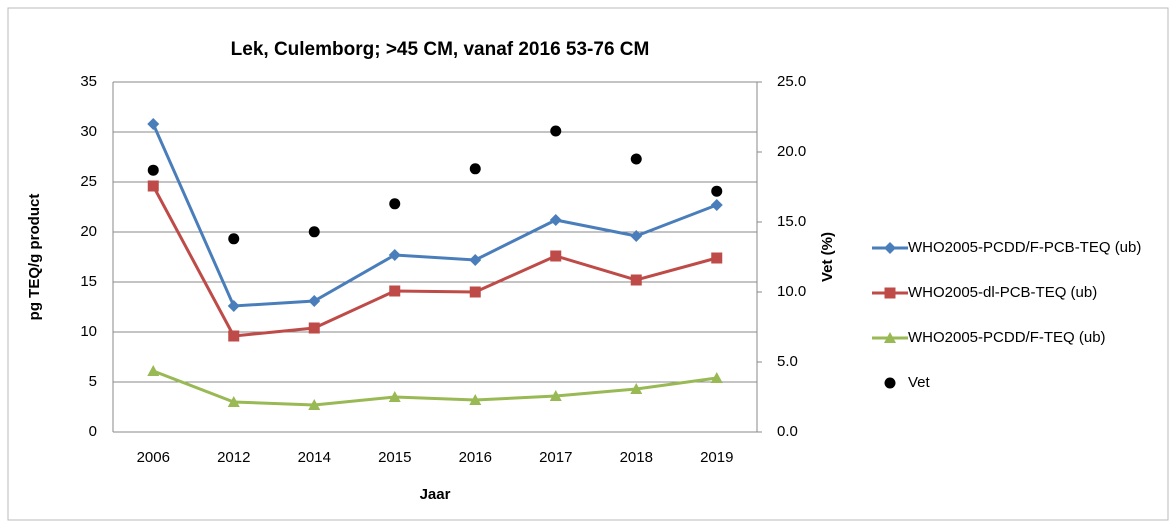 This screenshot has height=523, width=1171. What do you see at coordinates (394, 457) in the screenshot?
I see `x-tick-label: 2015` at bounding box center [394, 457].